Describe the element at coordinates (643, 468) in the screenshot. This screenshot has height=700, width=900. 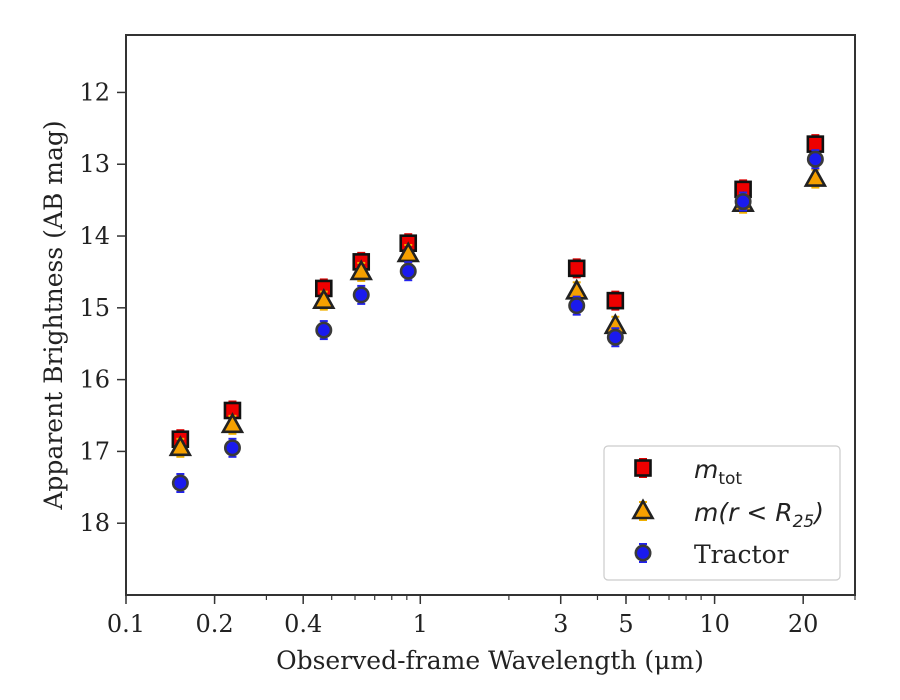
I see `legend-marker-mtot` at that location.